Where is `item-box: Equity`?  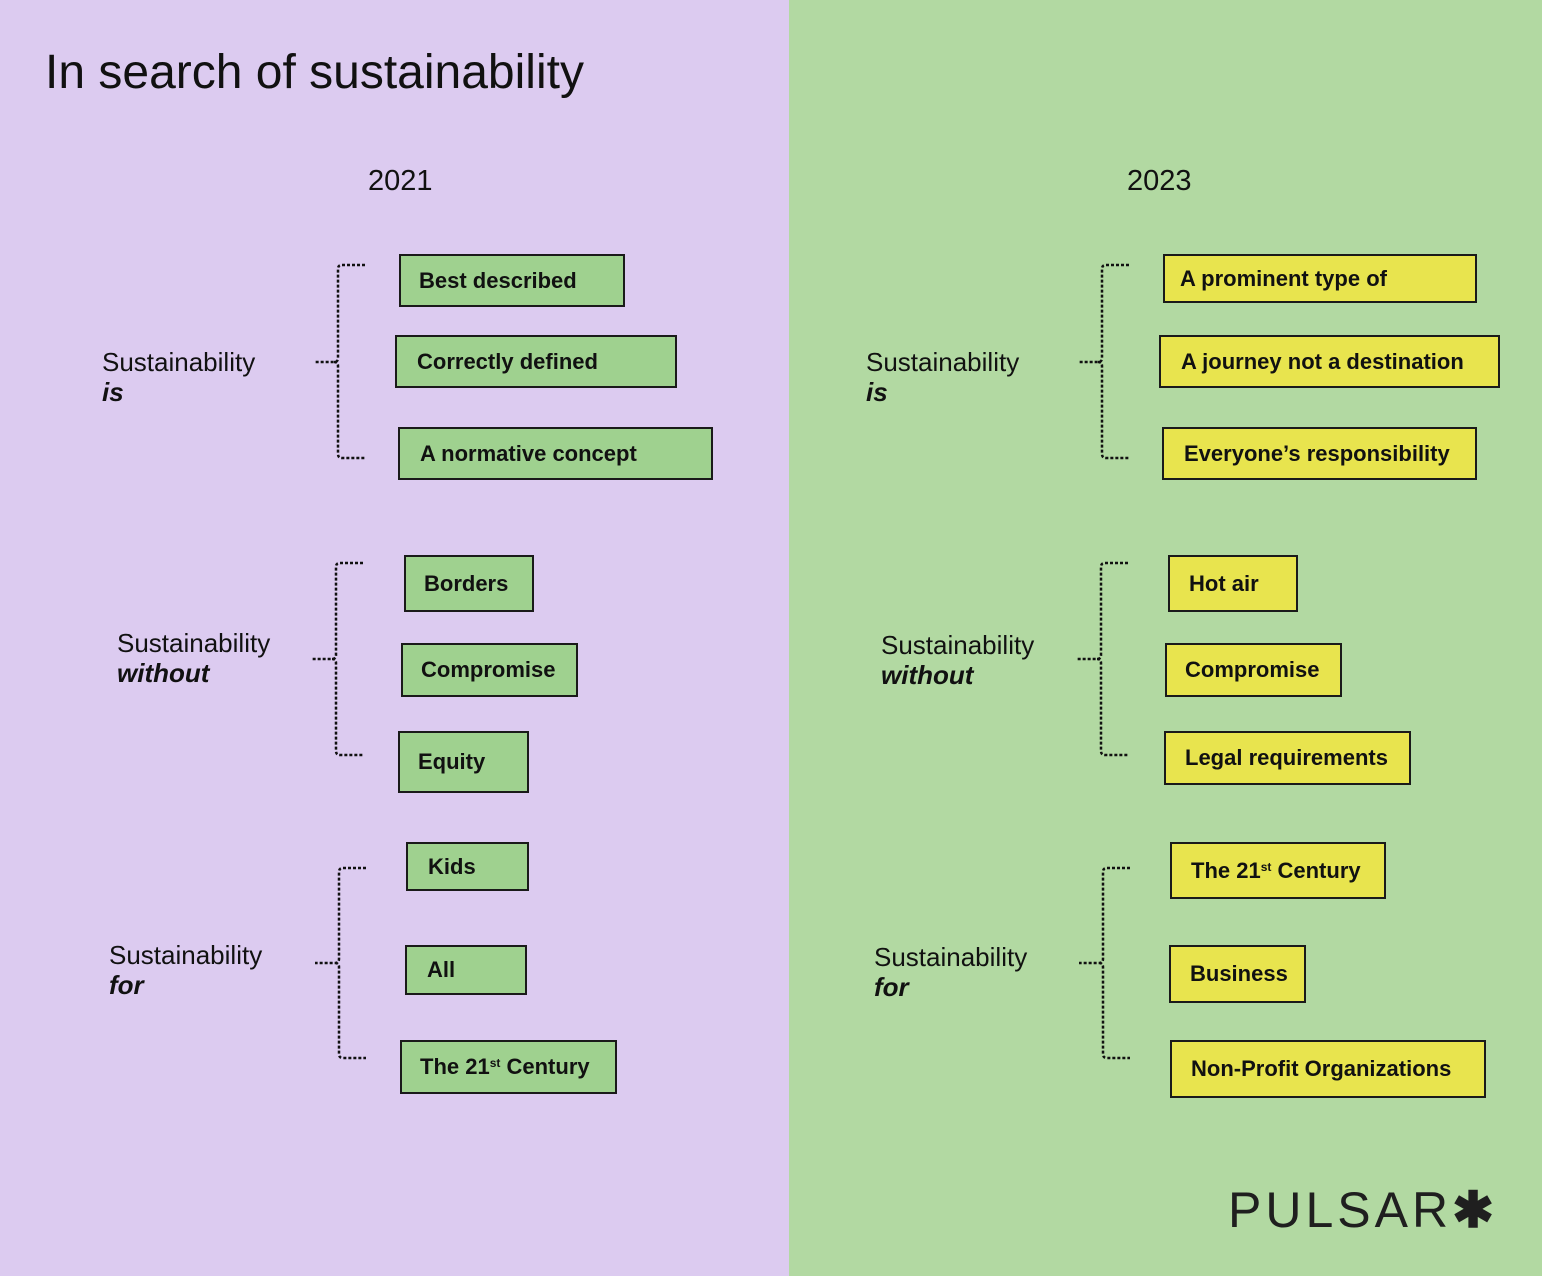
item-box: Equity is located at coordinates (463, 762).